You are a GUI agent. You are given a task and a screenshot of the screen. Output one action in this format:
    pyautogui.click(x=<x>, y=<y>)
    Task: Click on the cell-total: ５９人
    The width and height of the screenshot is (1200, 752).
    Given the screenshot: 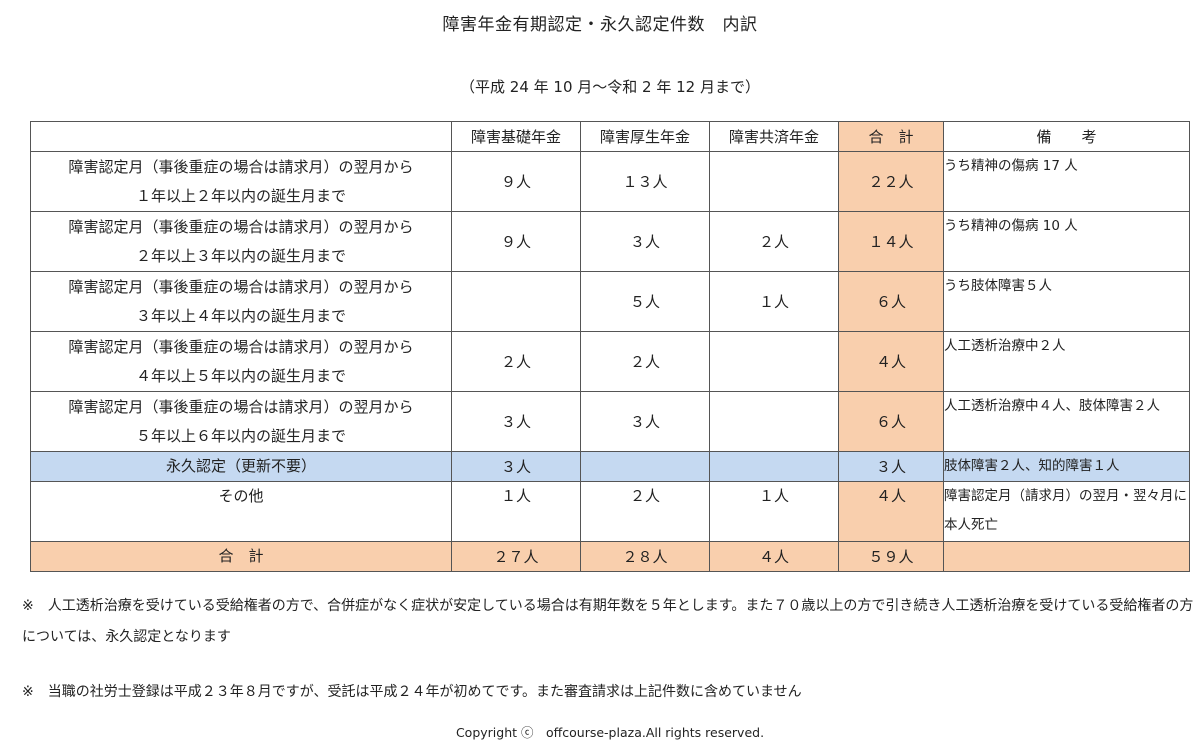 What is the action you would take?
    pyautogui.click(x=891, y=556)
    